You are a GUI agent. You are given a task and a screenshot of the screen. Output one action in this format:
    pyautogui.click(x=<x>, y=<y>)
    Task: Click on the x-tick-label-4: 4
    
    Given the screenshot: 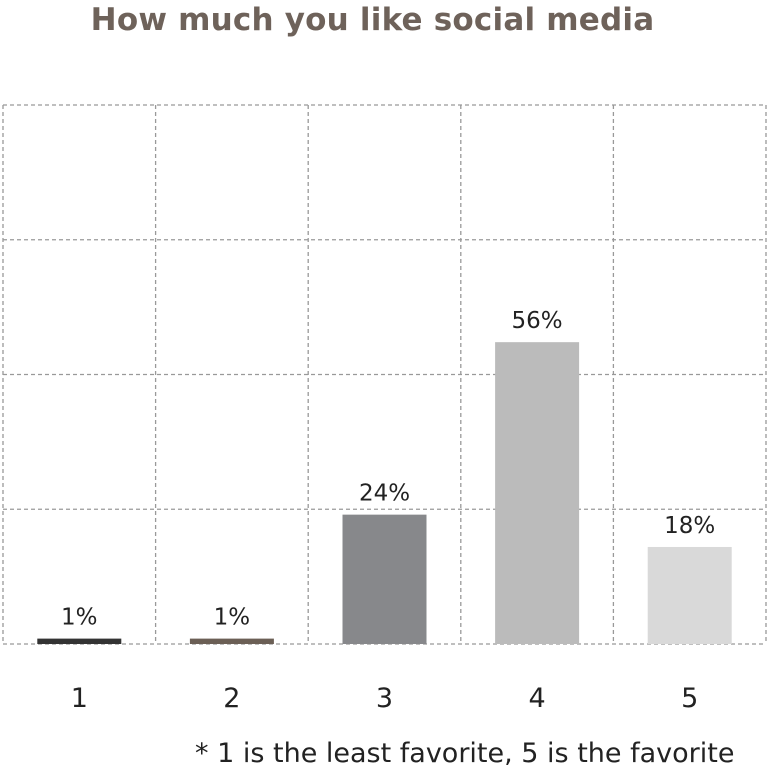 What is the action you would take?
    pyautogui.click(x=537, y=698)
    